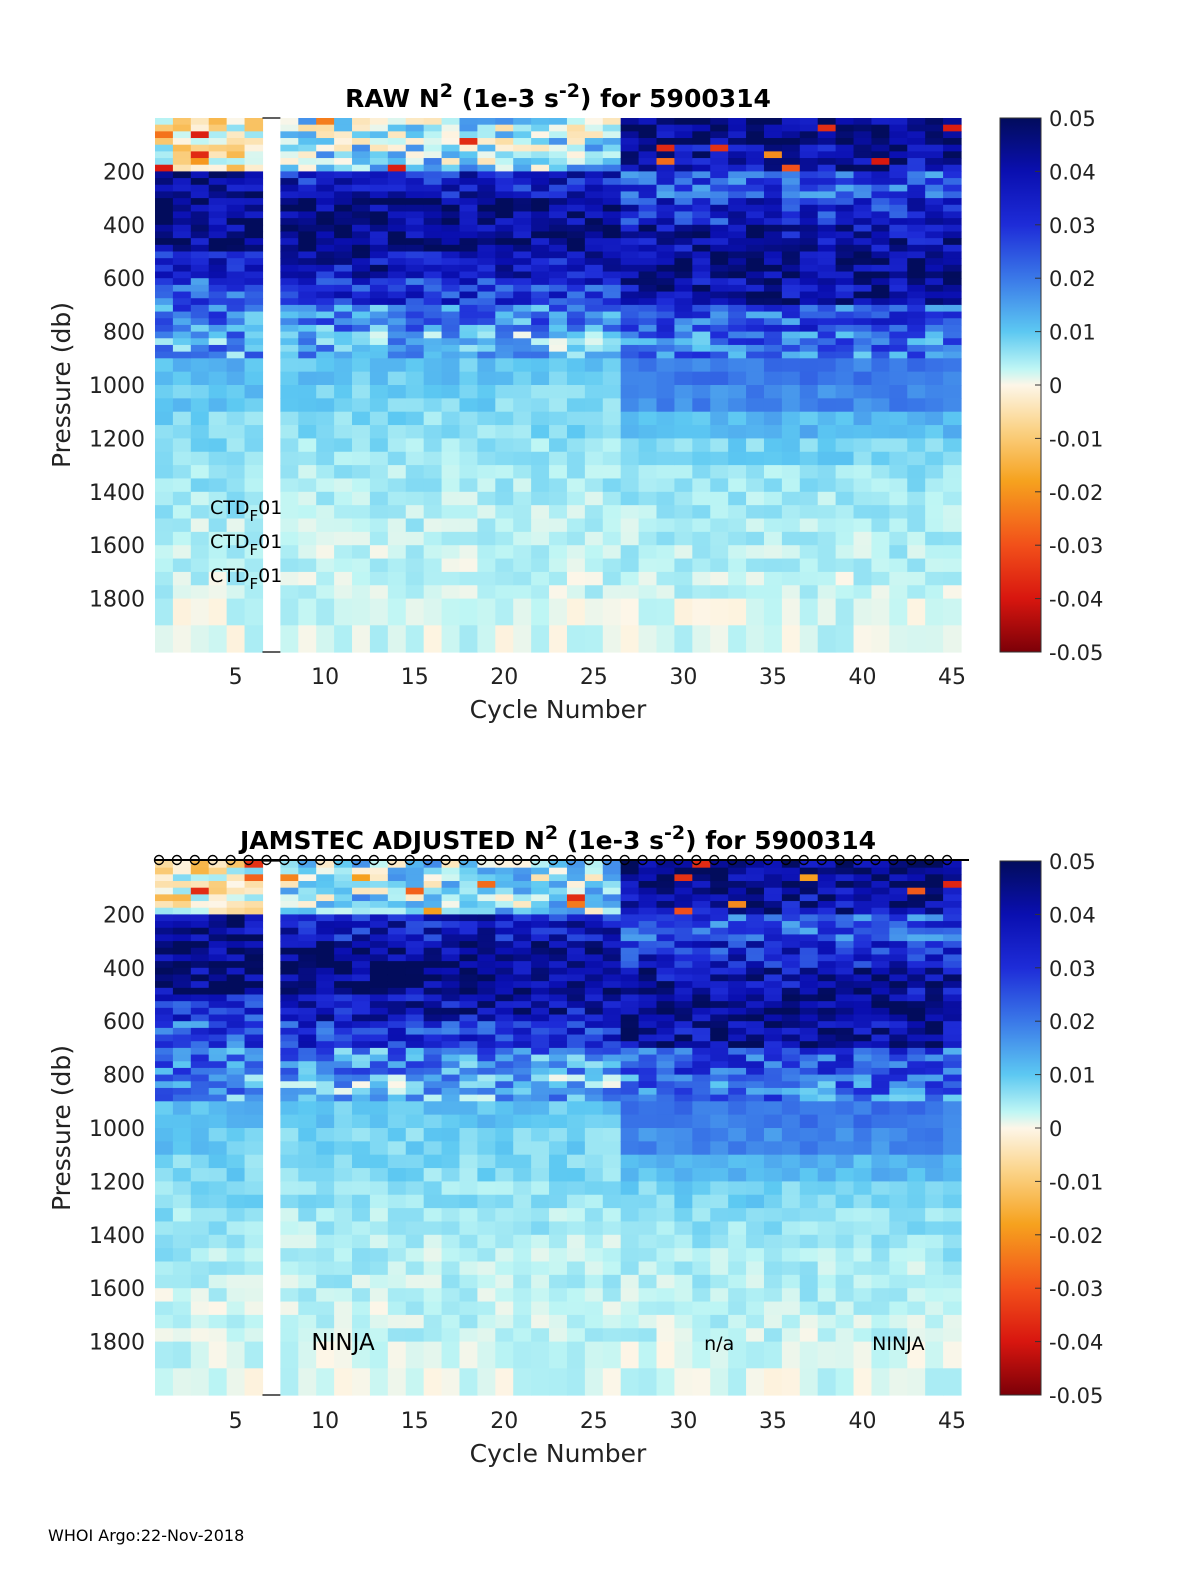 This screenshot has height=1575, width=1200. Describe the element at coordinates (271, 1128) in the screenshot. I see `axes` at that location.